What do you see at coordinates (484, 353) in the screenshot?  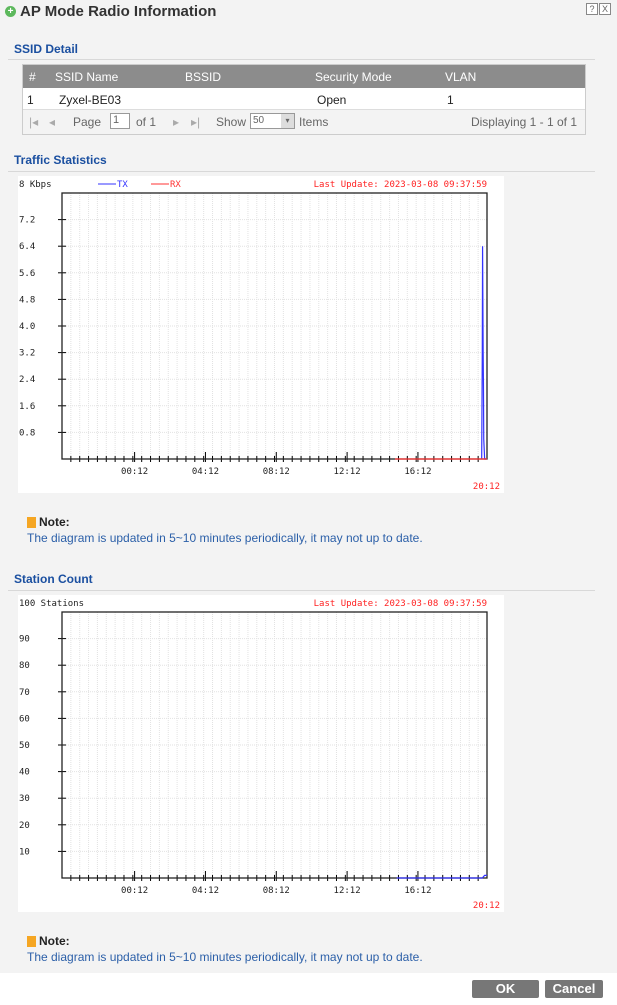 I see `series-line-tx` at bounding box center [484, 353].